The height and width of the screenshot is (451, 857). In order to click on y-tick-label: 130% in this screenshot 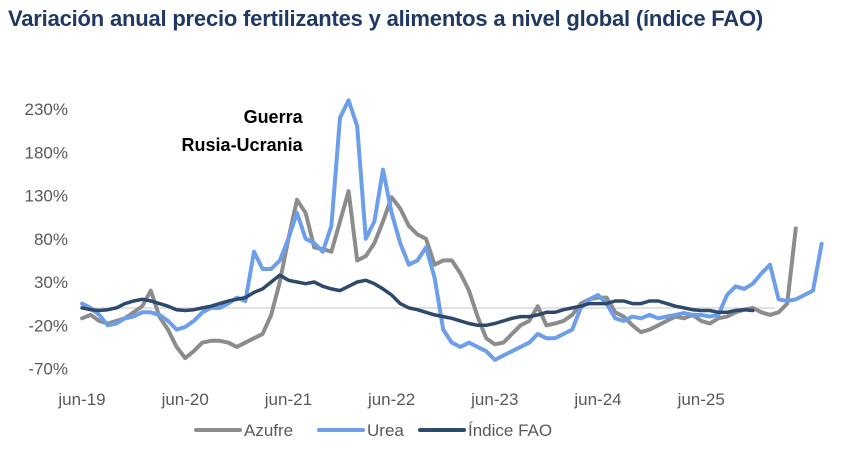, I will do `click(46, 196)`.